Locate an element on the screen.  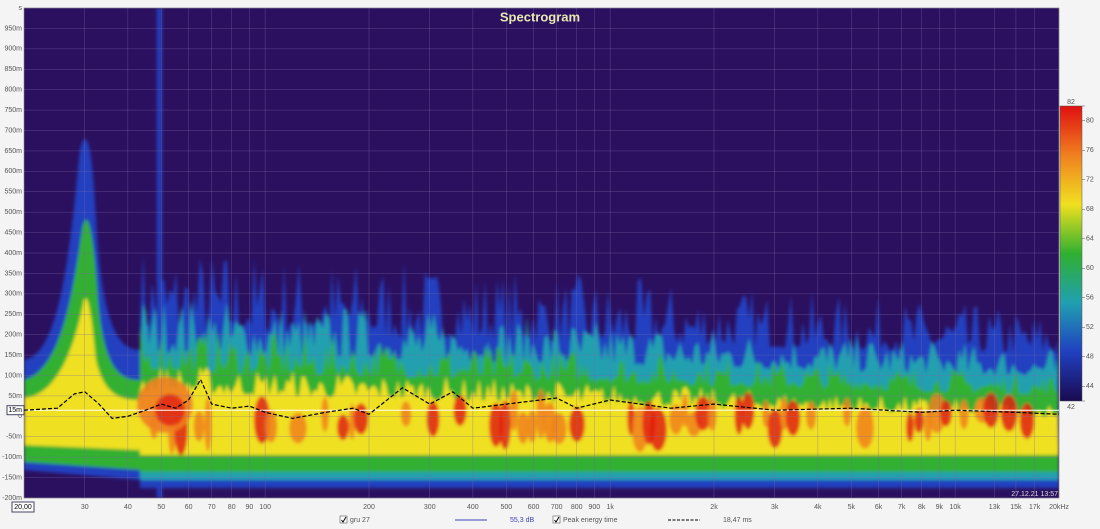
y-tick-label: 950m is located at coordinates (13, 28).